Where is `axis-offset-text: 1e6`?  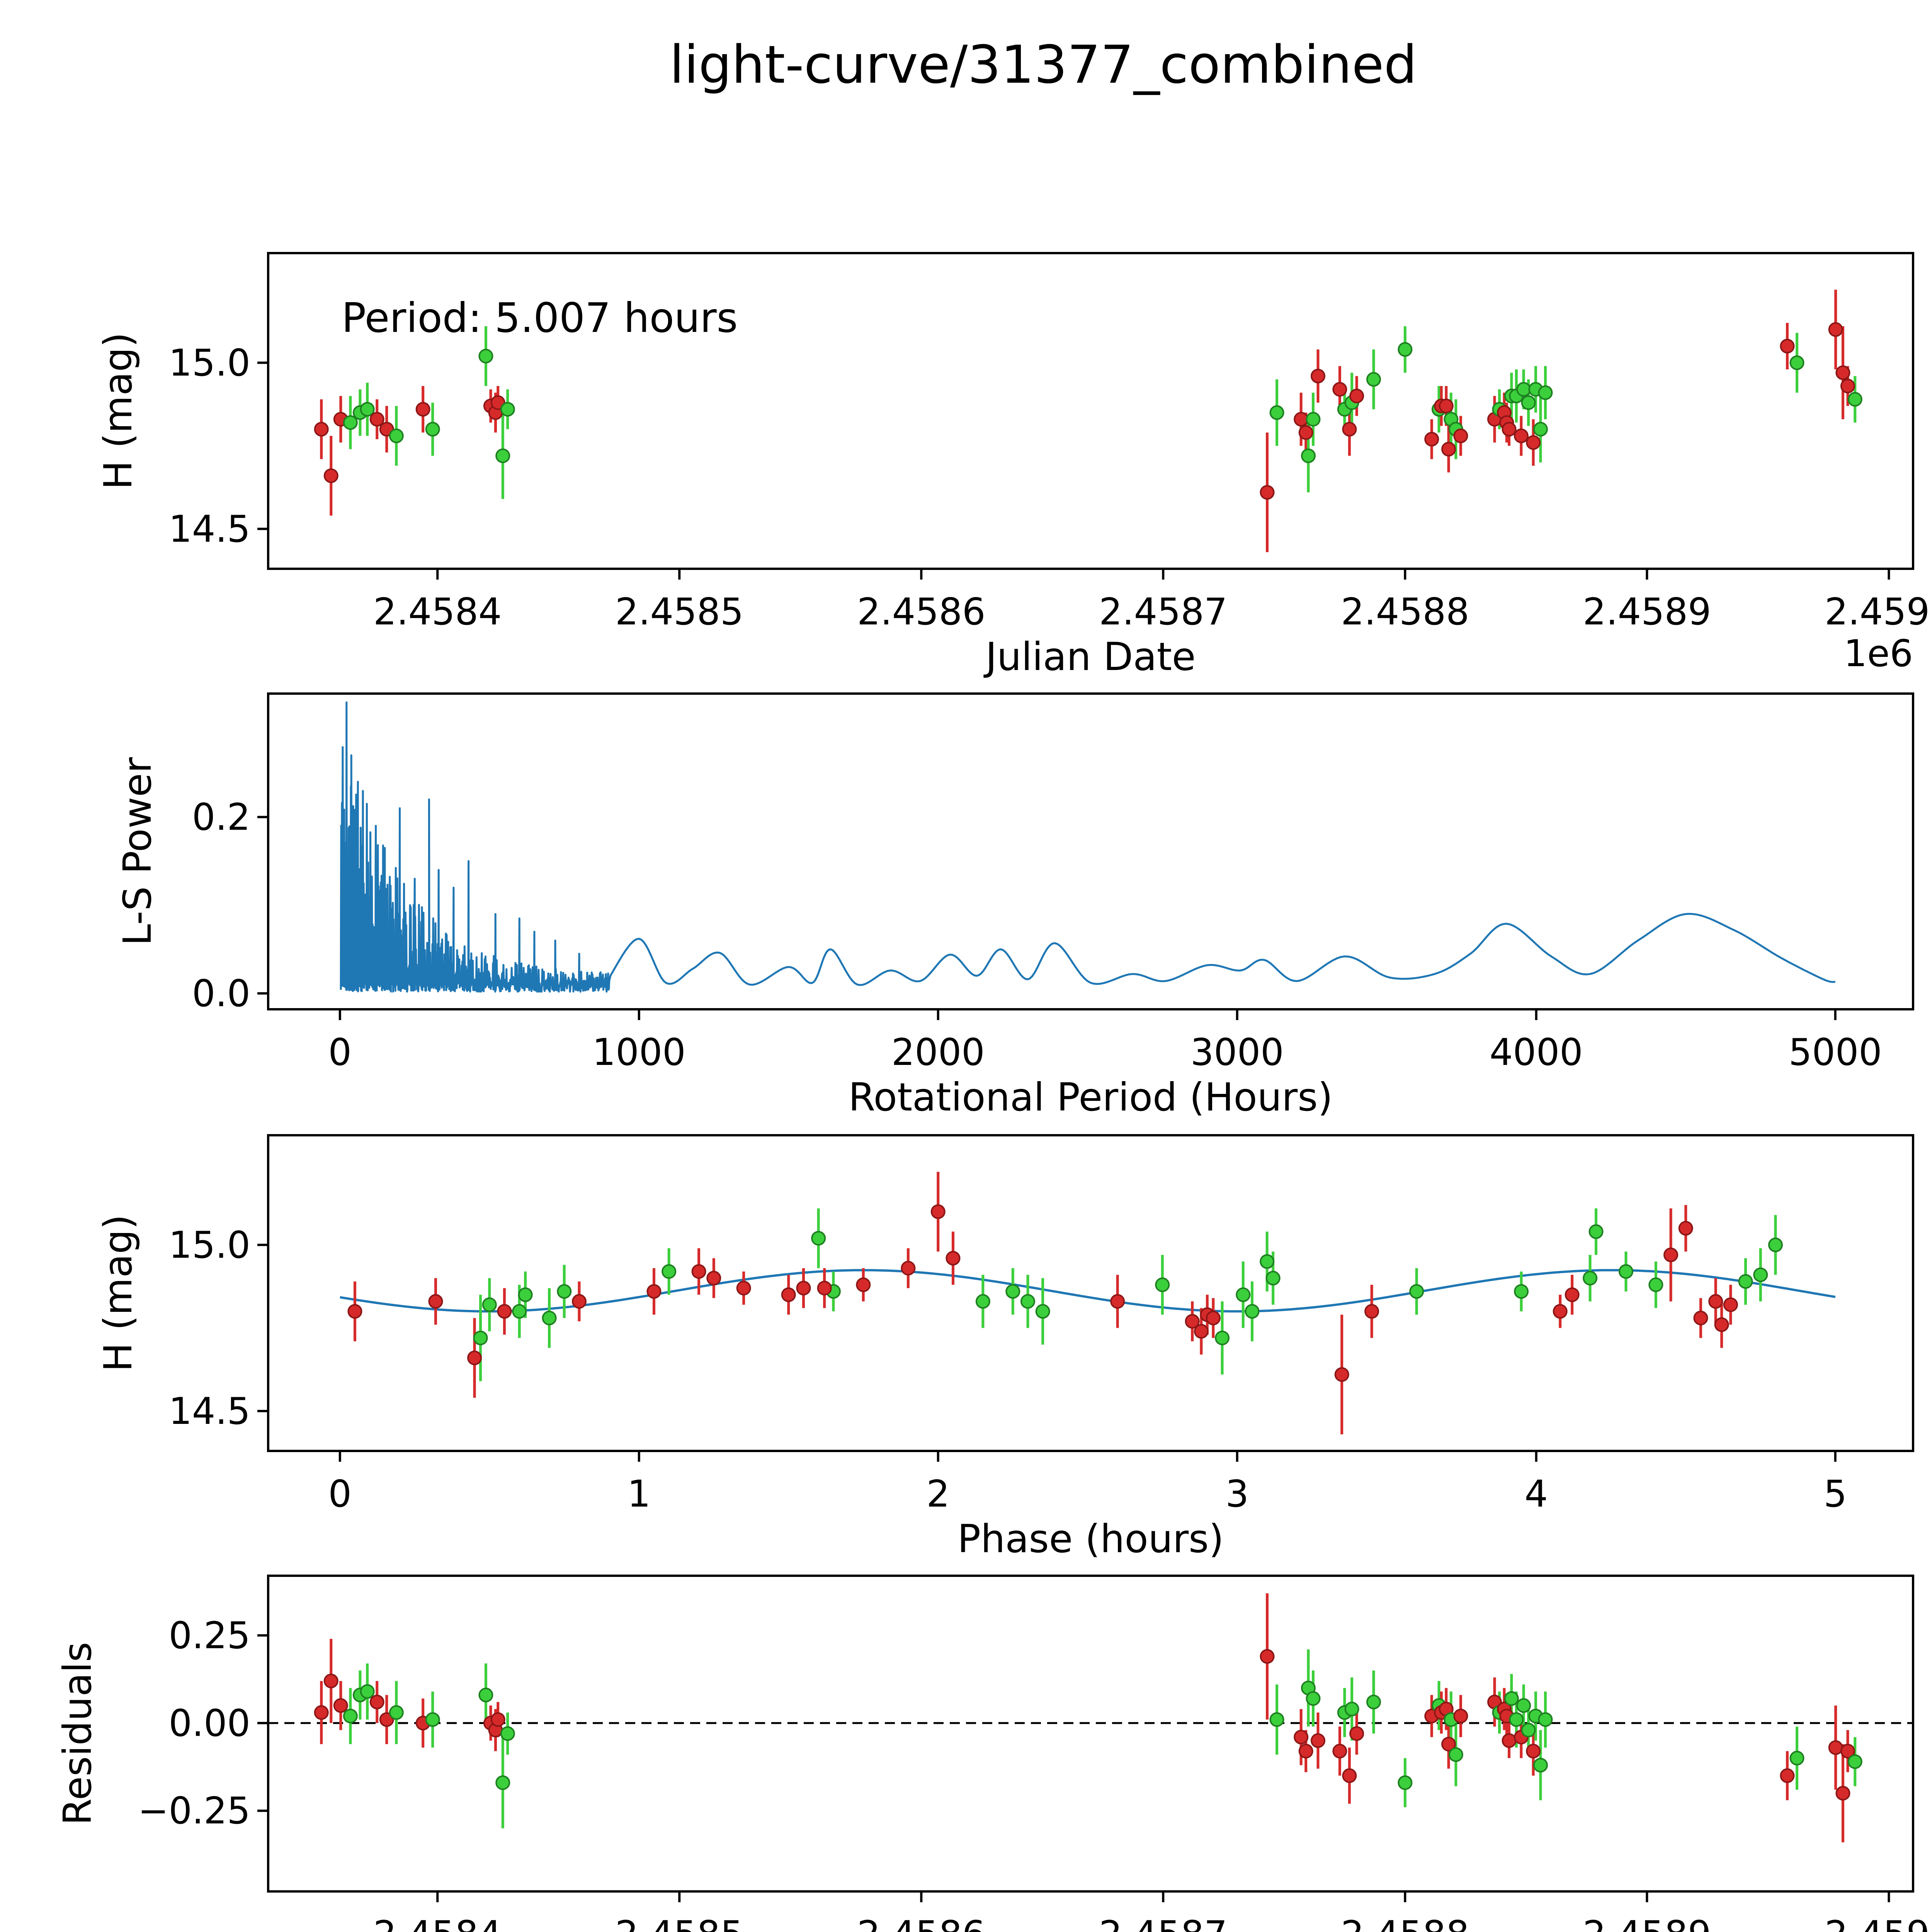 axis-offset-text: 1e6 is located at coordinates (1879, 654).